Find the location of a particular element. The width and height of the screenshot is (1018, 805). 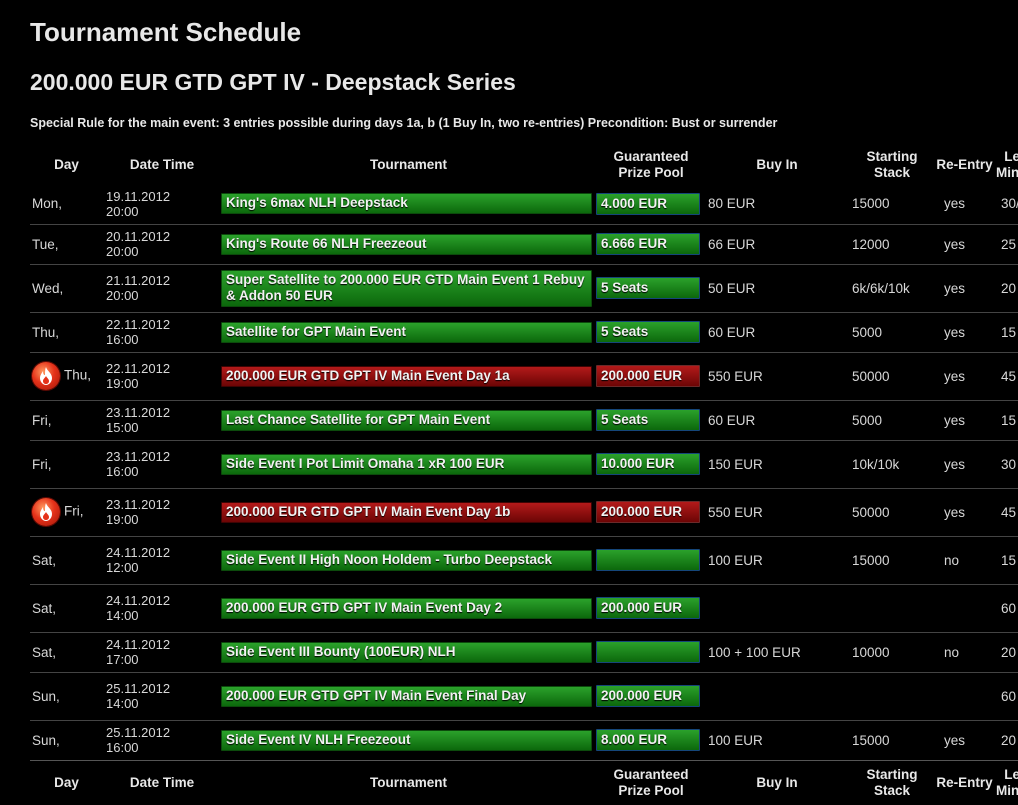

tournament-link: King's Route 66 NLH Freezeout is located at coordinates (406, 244).